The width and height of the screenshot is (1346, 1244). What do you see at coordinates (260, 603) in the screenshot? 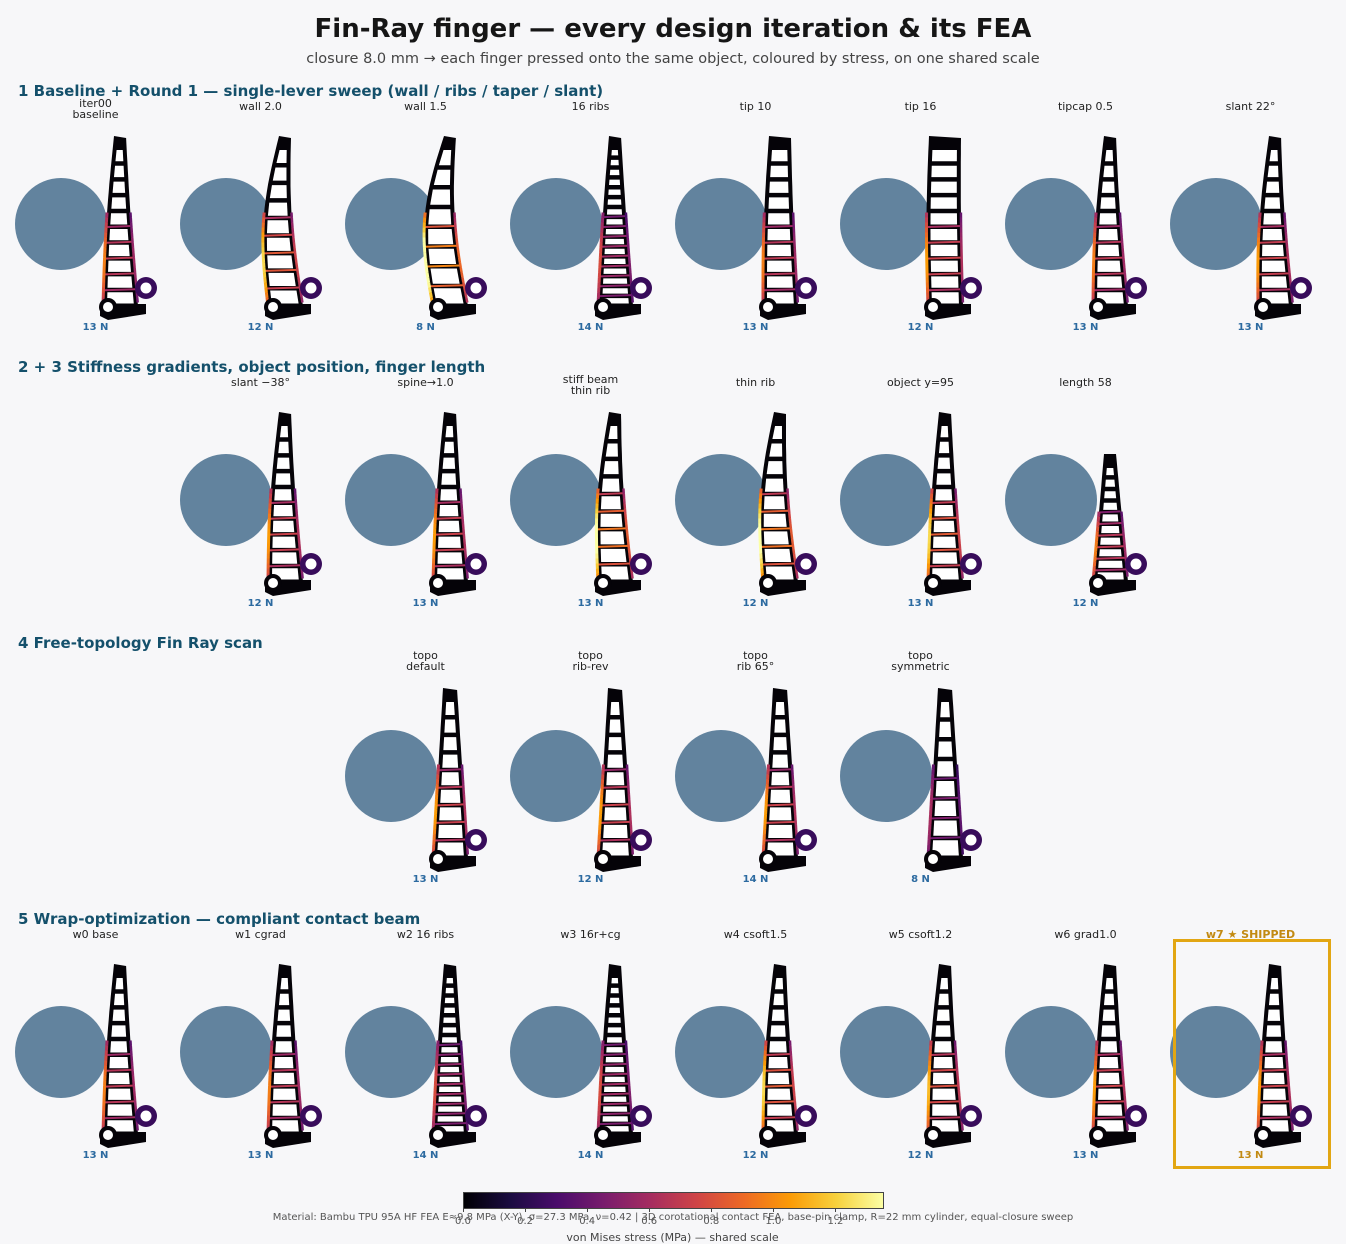
I see `contact-force-label: 12 N` at bounding box center [260, 603].